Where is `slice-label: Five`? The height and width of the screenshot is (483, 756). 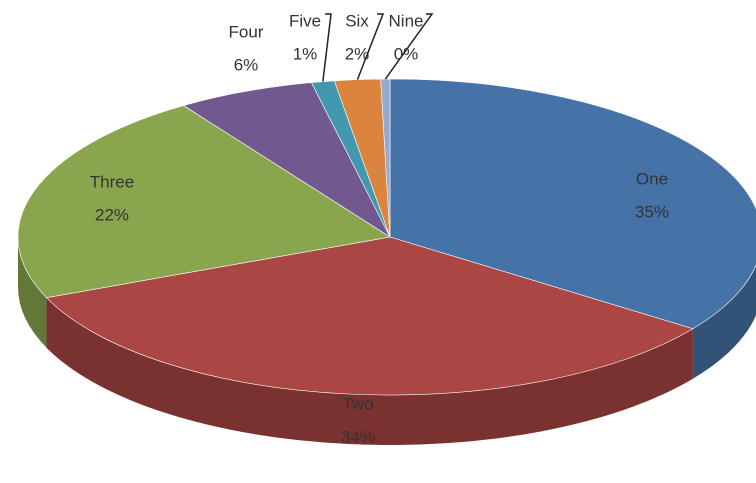
slice-label: Five is located at coordinates (305, 20).